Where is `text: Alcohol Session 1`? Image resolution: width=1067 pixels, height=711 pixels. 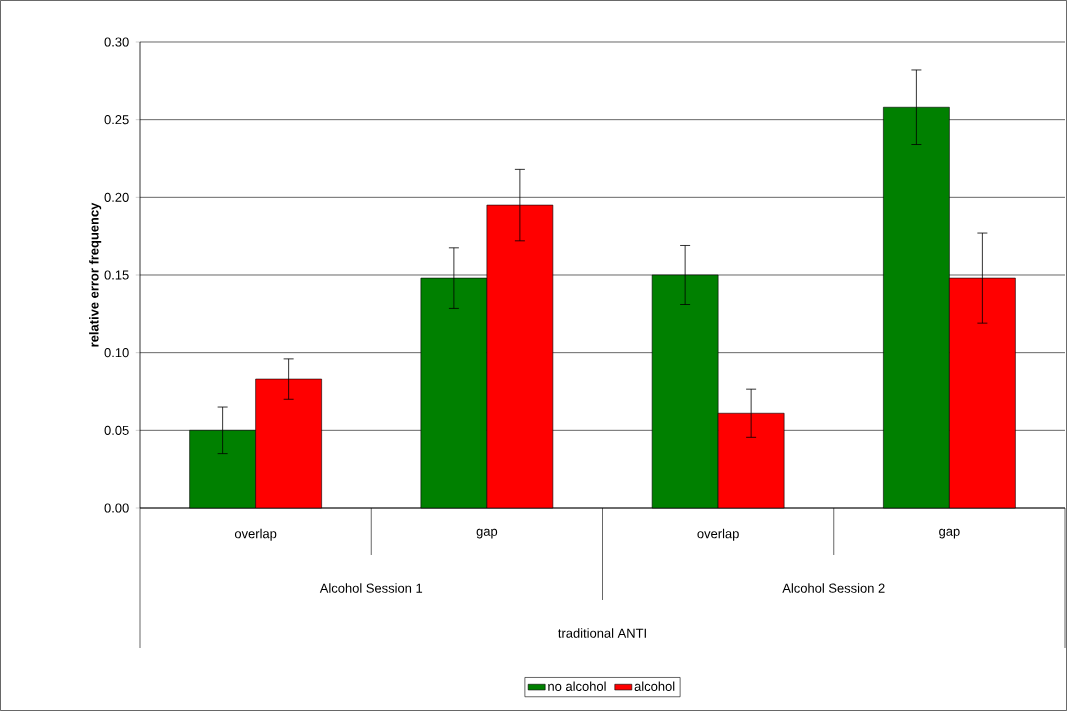
text: Alcohol Session 1 is located at coordinates (371, 588).